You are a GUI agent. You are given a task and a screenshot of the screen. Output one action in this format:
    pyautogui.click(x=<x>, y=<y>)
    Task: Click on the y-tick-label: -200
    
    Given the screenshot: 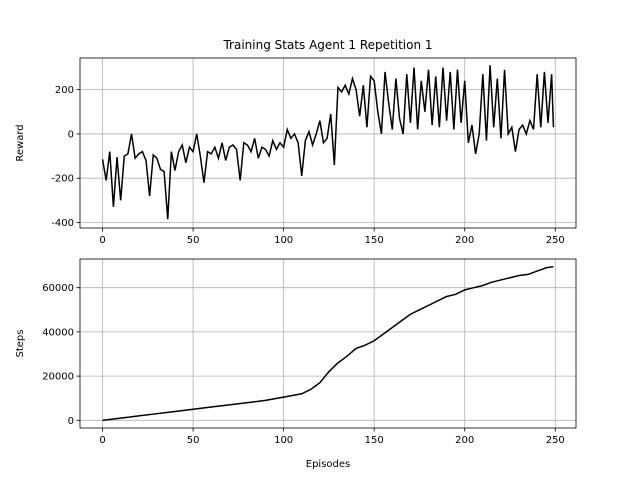 What is the action you would take?
    pyautogui.click(x=62, y=179)
    